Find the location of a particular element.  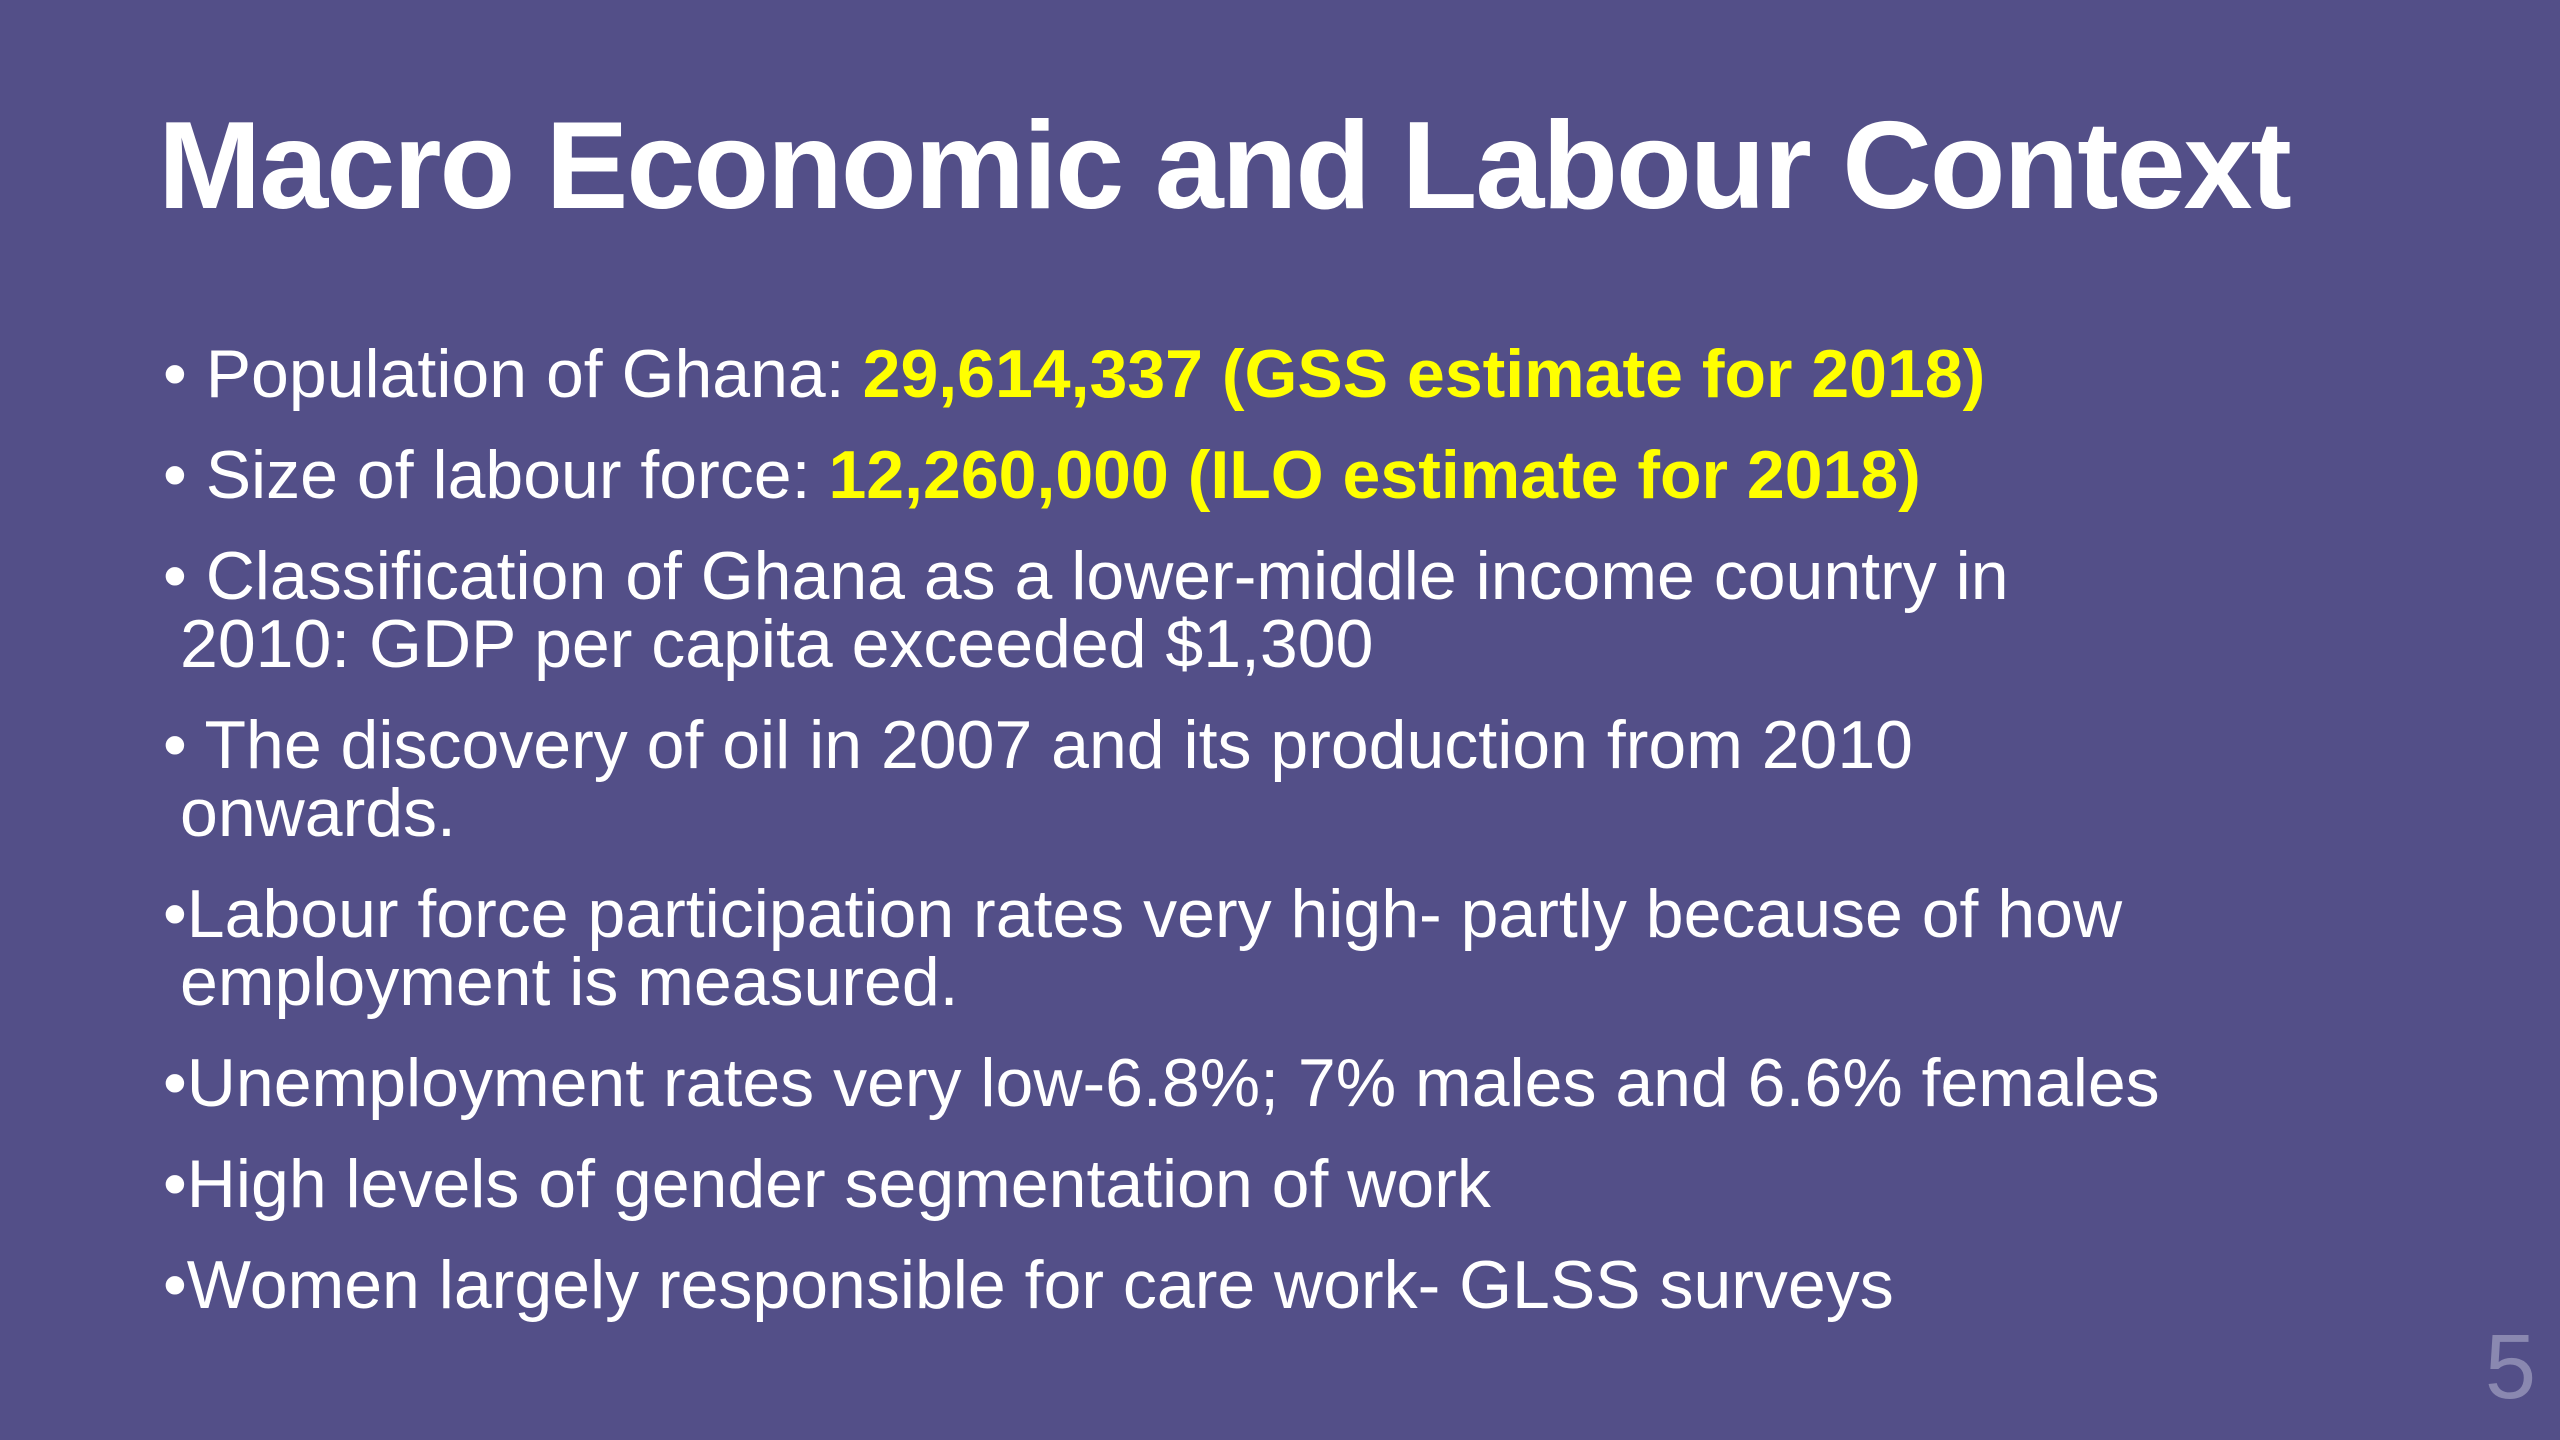

highlight-text: 29,614,337 (GSS estimate for 2018) is located at coordinates (1424, 374).